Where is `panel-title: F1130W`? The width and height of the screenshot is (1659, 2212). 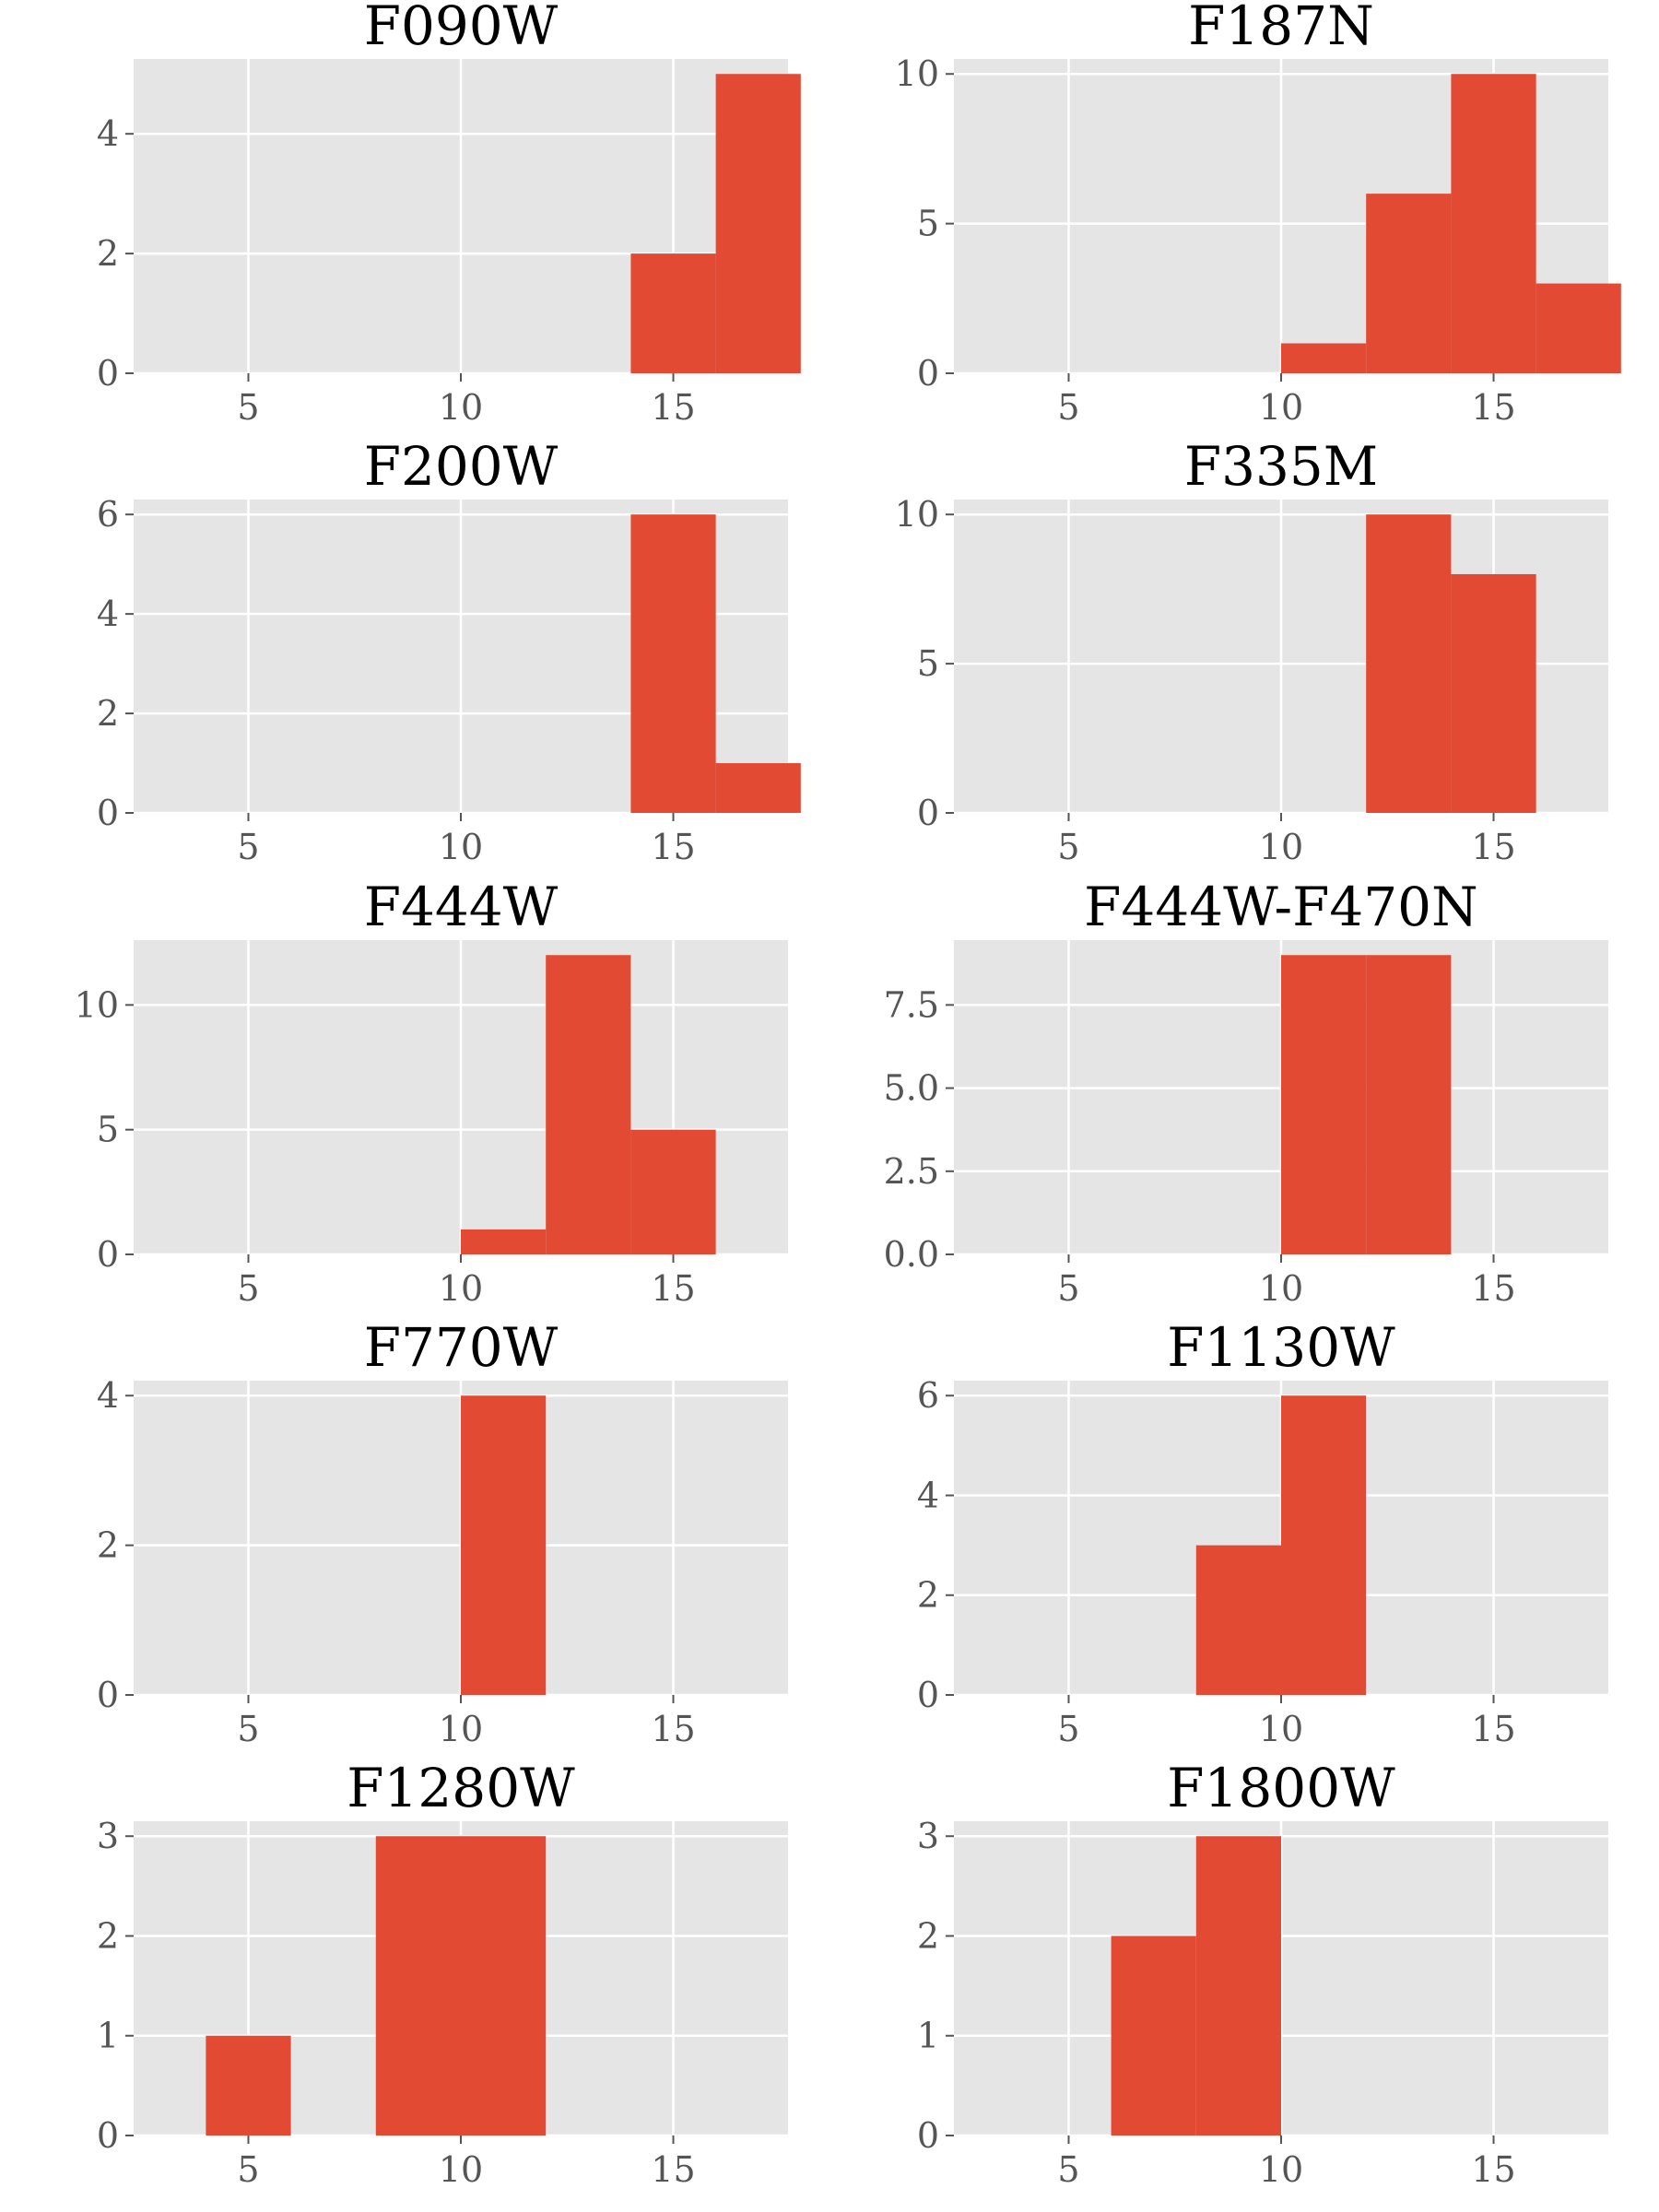
panel-title: F1130W is located at coordinates (1281, 1347).